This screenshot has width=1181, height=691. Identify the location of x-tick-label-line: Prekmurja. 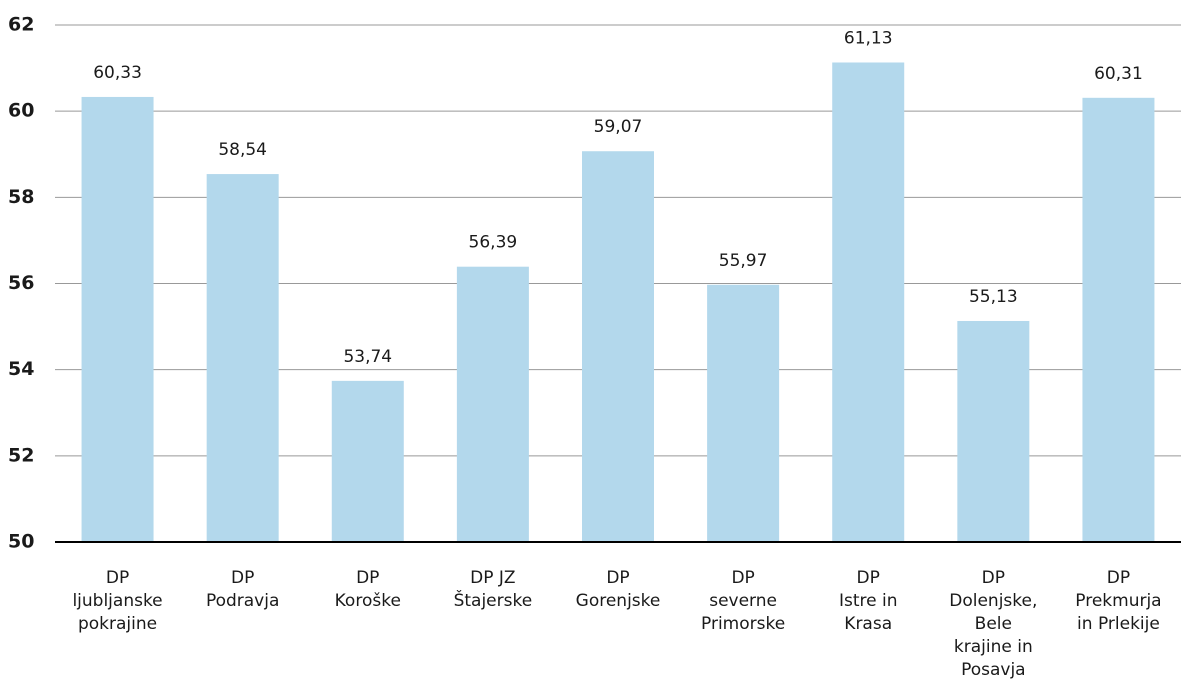
(1118, 601).